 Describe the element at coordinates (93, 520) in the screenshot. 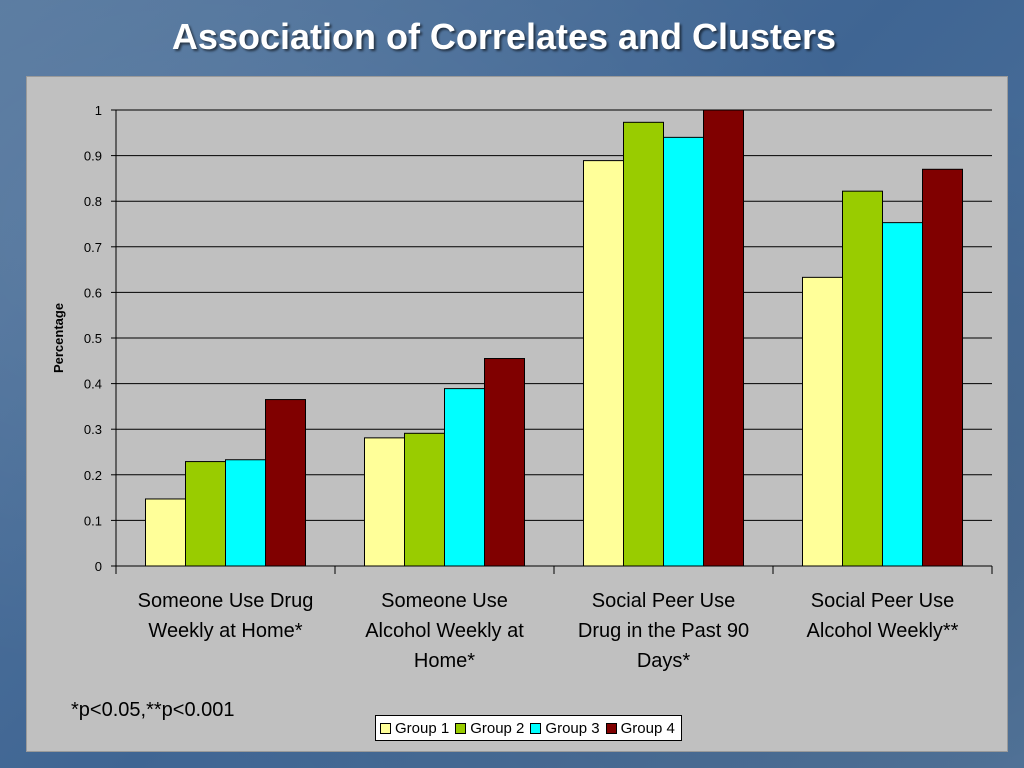

I see `y-tick-label: 0.1` at that location.